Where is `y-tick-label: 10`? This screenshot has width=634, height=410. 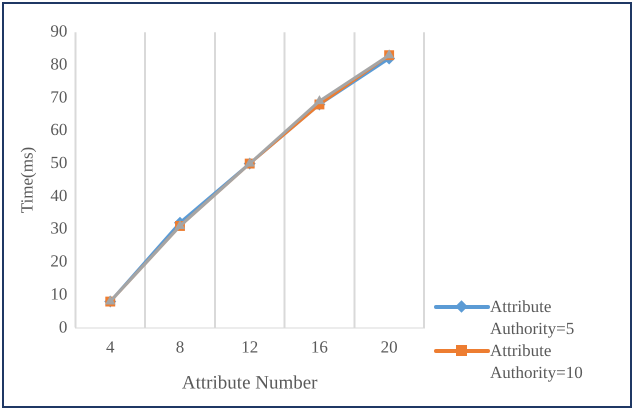
y-tick-label: 10 is located at coordinates (59, 294).